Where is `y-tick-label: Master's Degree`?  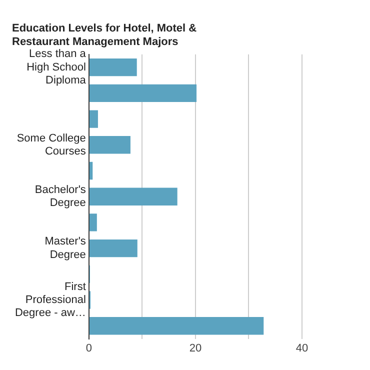 y-tick-label: Master's Degree is located at coordinates (65, 248).